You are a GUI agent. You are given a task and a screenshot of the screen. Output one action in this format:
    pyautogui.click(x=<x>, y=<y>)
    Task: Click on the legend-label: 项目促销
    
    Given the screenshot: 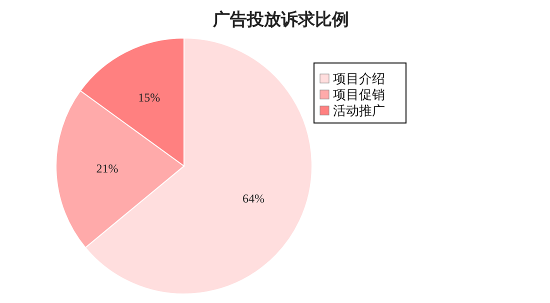 What is the action you would take?
    pyautogui.click(x=359, y=94)
    